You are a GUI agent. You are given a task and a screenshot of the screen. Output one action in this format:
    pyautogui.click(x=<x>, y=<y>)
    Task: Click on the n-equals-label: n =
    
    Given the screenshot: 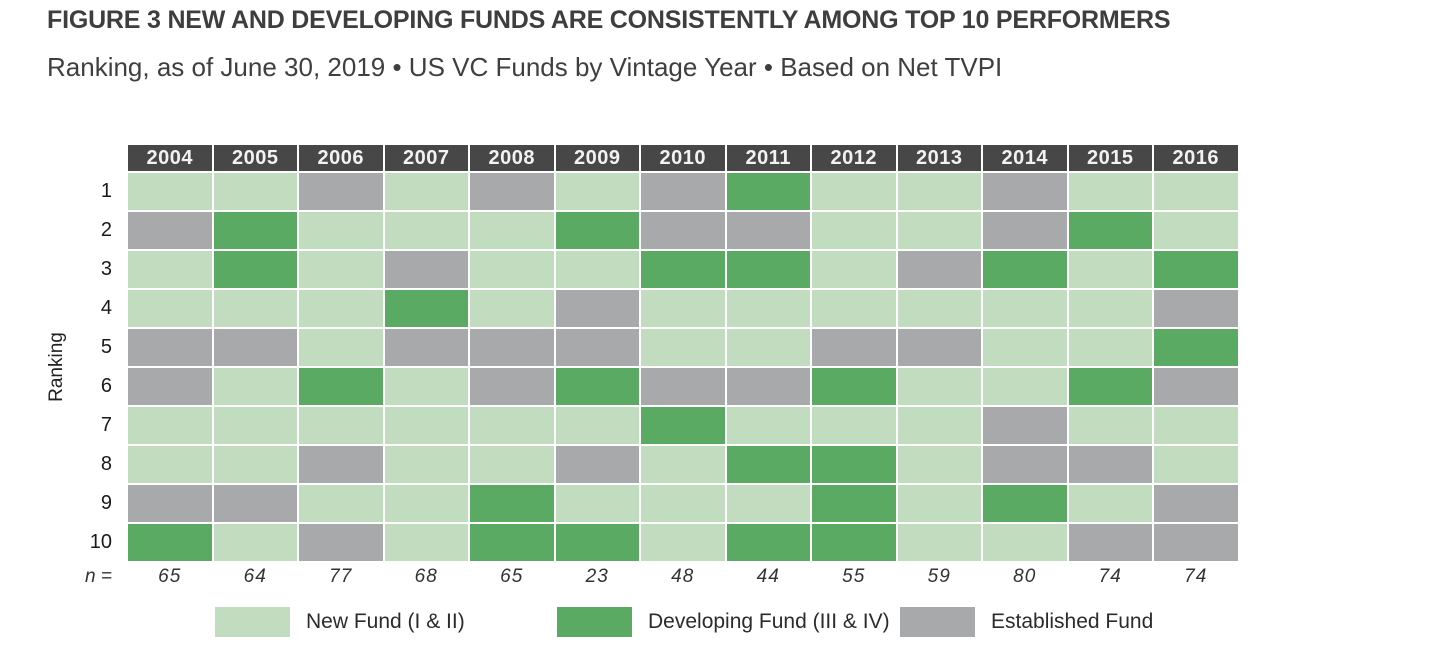 What is the action you would take?
    pyautogui.click(x=98, y=576)
    